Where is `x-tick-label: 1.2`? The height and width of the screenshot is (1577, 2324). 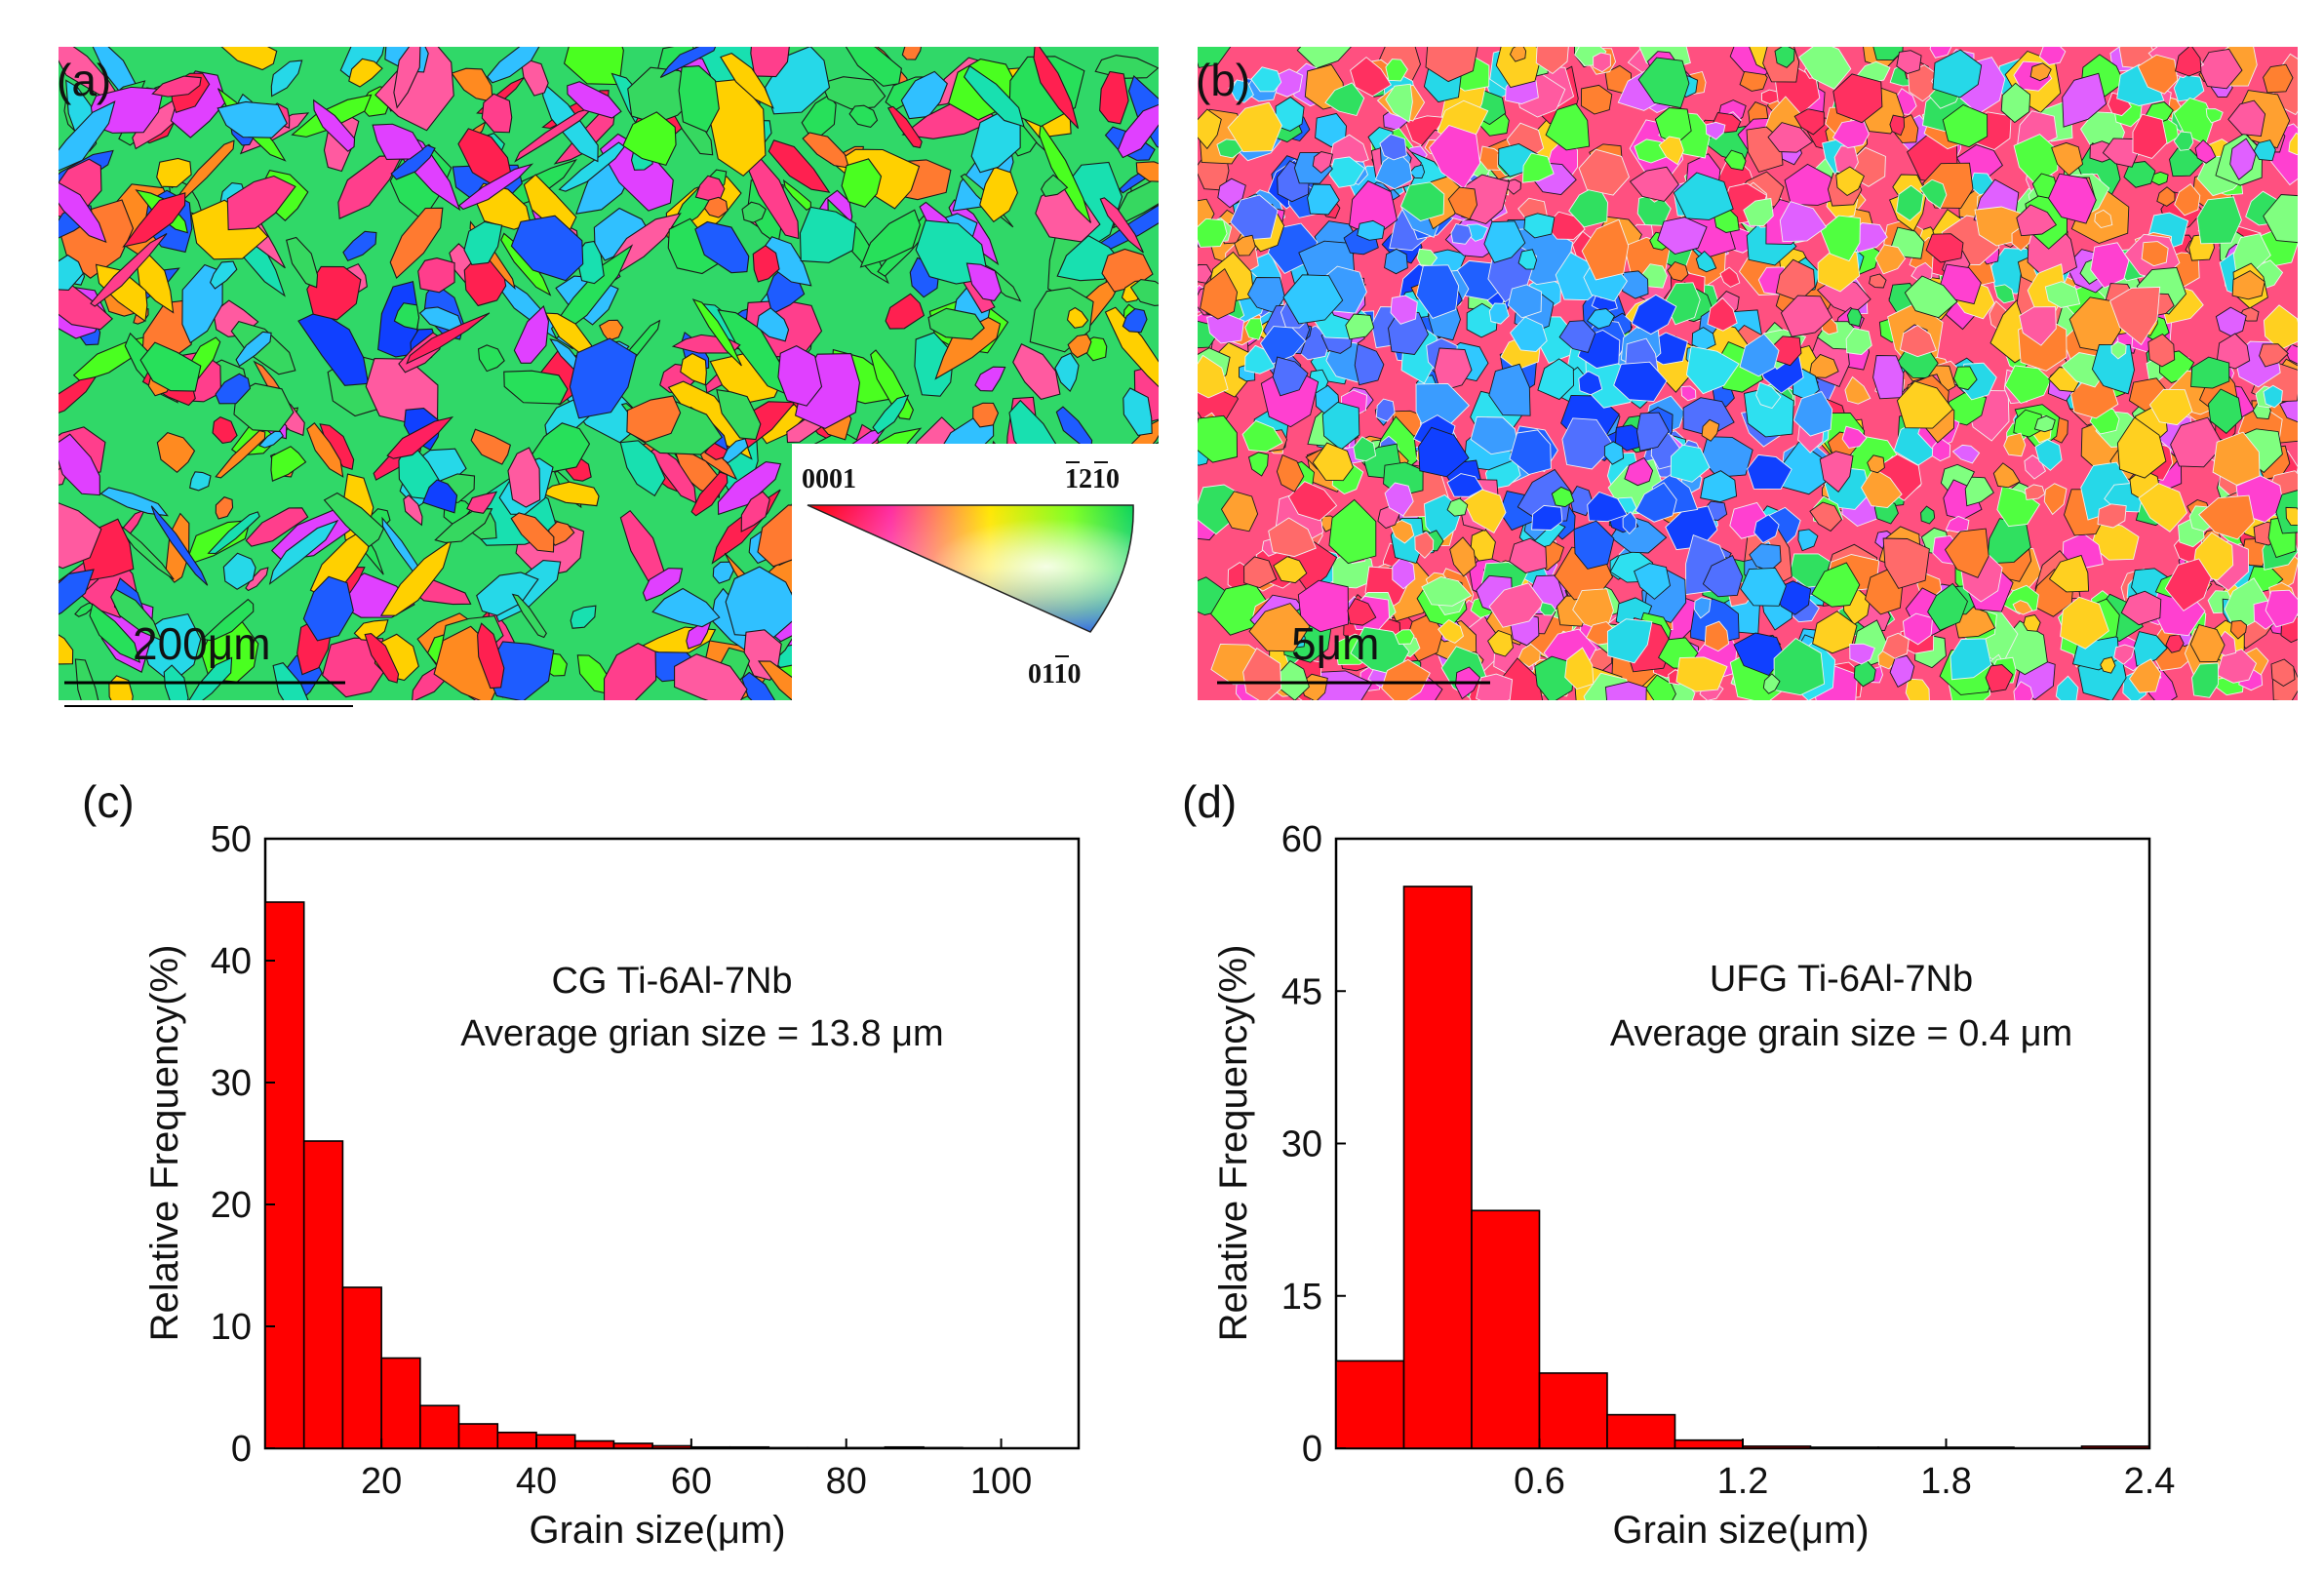
x-tick-label: 1.2 is located at coordinates (1743, 1481).